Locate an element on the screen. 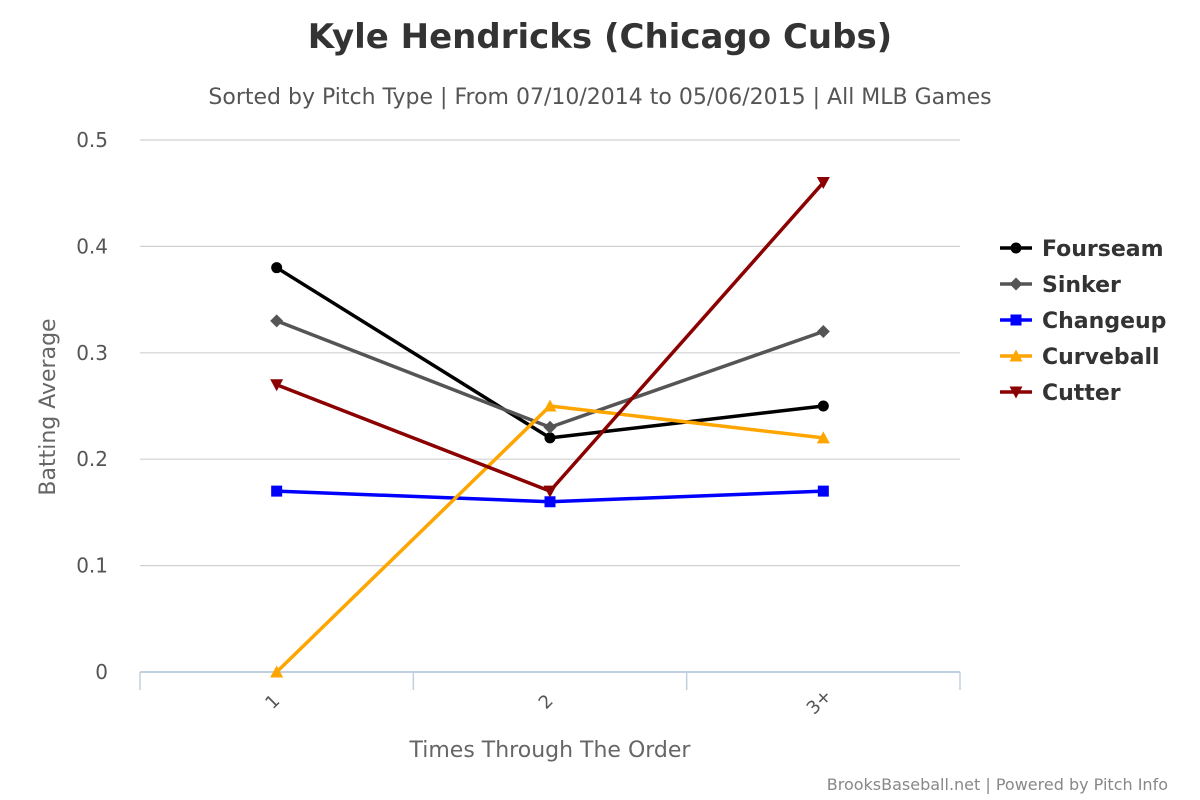 The width and height of the screenshot is (1200, 800). legend-label: Cutter is located at coordinates (1081, 393).